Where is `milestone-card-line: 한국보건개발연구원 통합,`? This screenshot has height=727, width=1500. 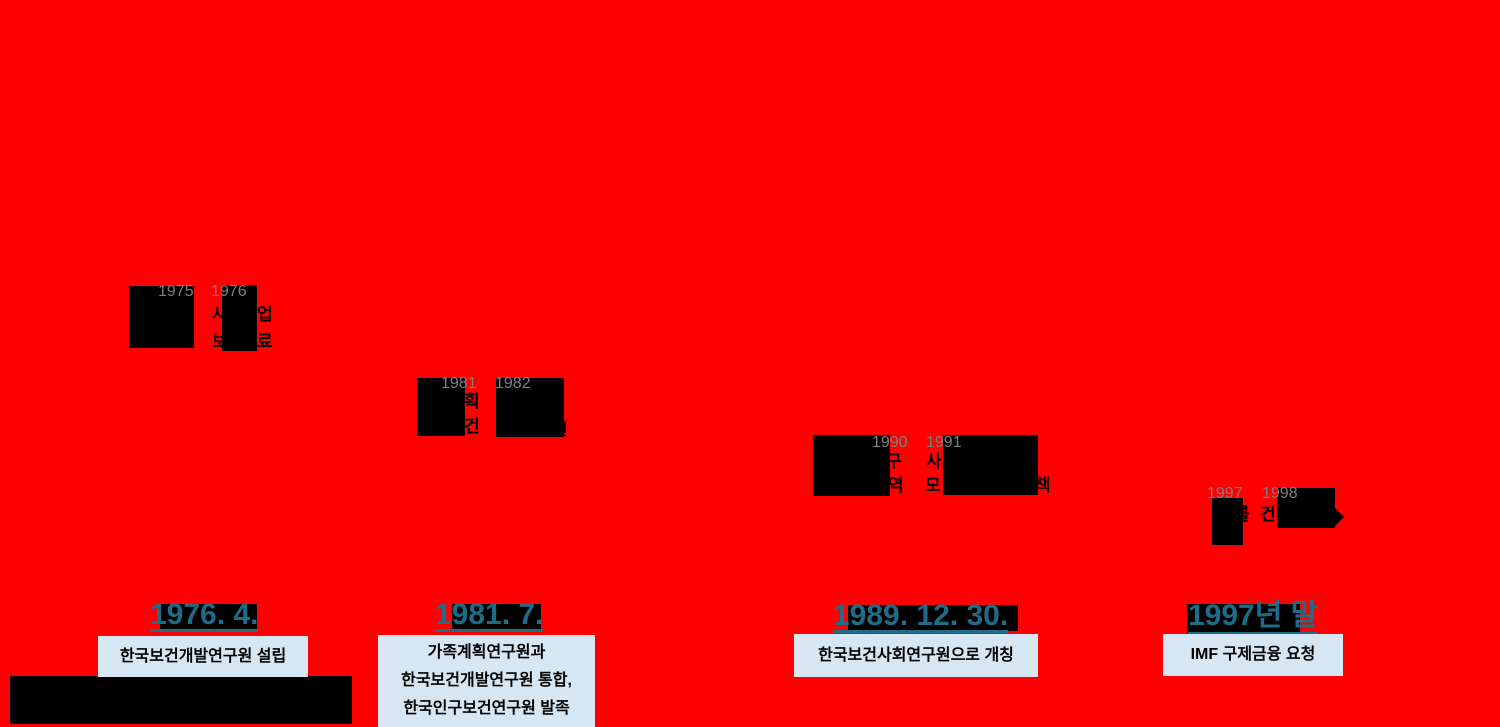
milestone-card-line: 한국보건개발연구원 통합, is located at coordinates (486, 680).